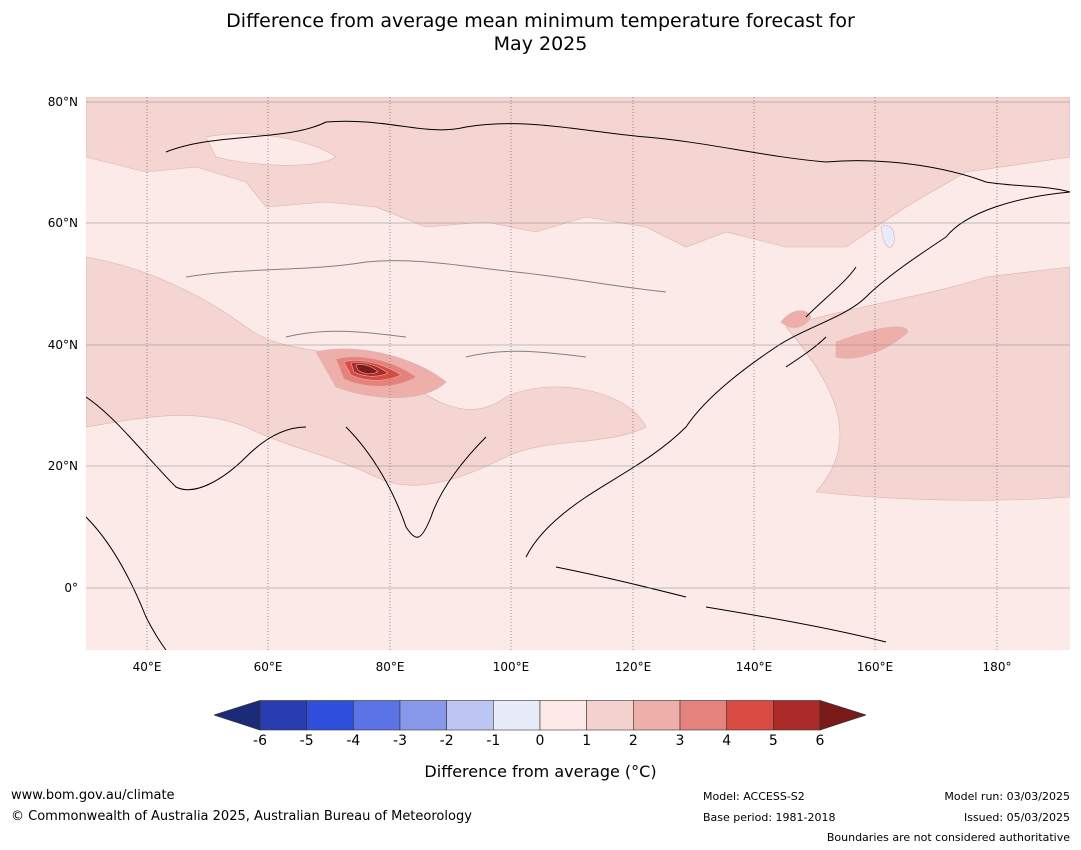 The height and width of the screenshot is (850, 1081). I want to click on coast-arabia, so click(196, 443).